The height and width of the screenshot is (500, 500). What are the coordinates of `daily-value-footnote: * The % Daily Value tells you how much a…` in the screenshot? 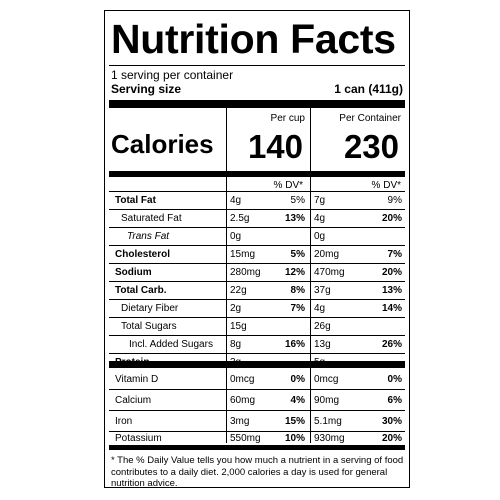 It's located at (257, 472).